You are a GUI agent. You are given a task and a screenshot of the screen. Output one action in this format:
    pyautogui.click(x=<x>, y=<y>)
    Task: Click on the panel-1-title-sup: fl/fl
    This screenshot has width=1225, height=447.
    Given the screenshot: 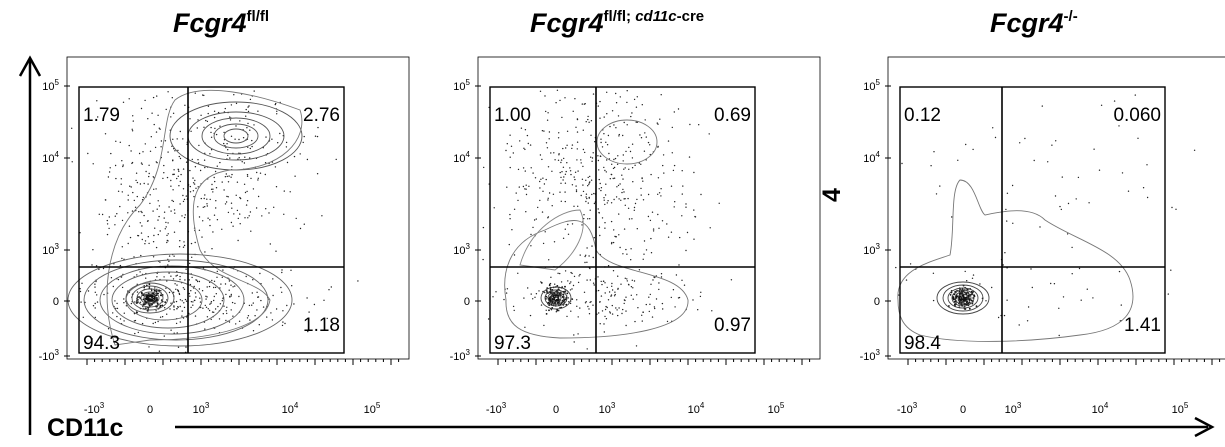 What is the action you would take?
    pyautogui.click(x=258, y=16)
    